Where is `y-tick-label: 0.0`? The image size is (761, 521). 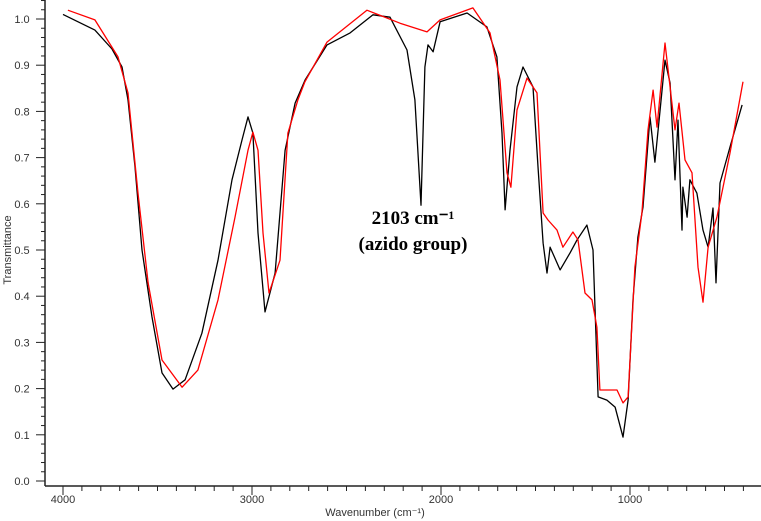 y-tick-label: 0.0 is located at coordinates (21, 482).